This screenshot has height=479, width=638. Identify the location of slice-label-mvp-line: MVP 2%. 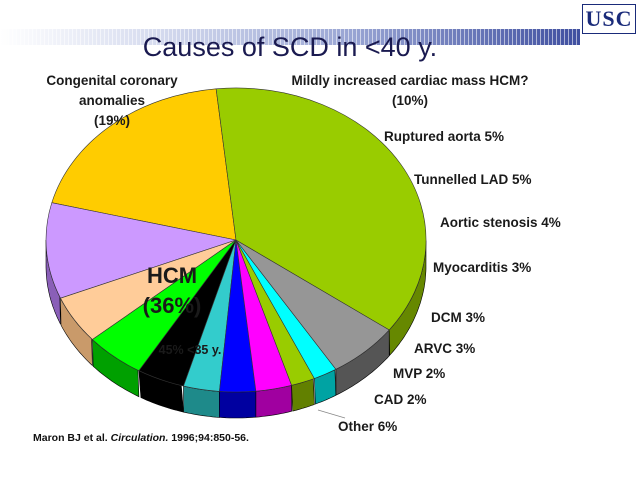
(419, 373).